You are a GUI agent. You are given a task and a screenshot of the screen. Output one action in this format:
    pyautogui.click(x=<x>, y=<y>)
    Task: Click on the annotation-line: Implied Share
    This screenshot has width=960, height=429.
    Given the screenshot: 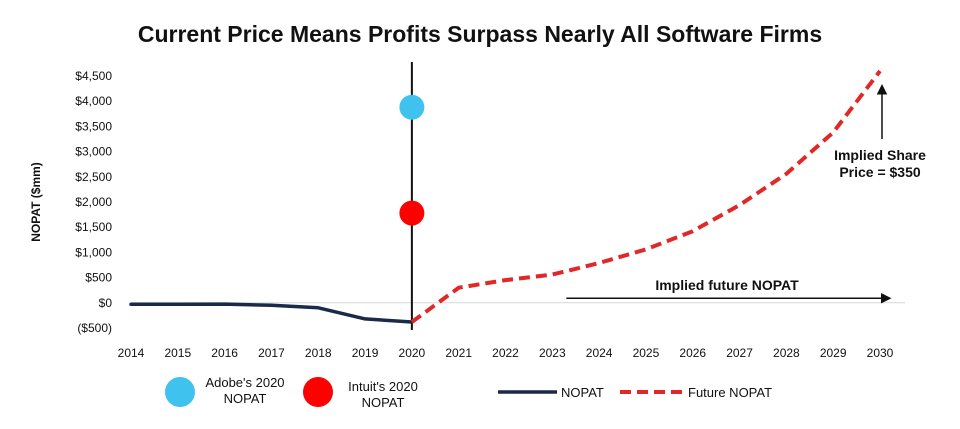 What is the action you would take?
    pyautogui.click(x=880, y=155)
    